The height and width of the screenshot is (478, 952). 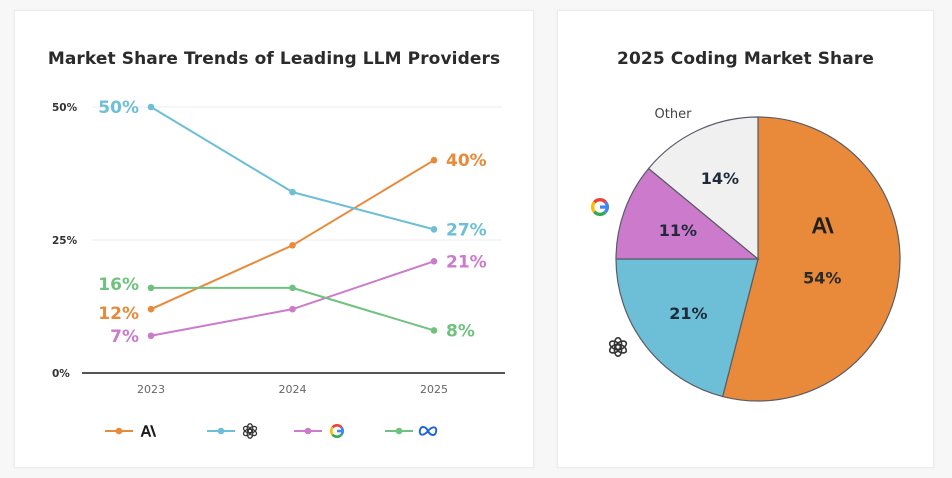 What do you see at coordinates (466, 161) in the screenshot?
I see `end-value-label: 40%` at bounding box center [466, 161].